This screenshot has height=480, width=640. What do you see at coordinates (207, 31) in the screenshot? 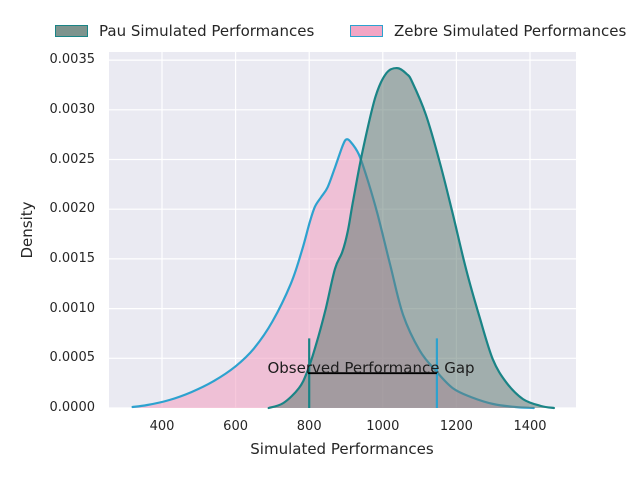
I see `pau-legend-label: Pau Simulated Performances` at bounding box center [207, 31].